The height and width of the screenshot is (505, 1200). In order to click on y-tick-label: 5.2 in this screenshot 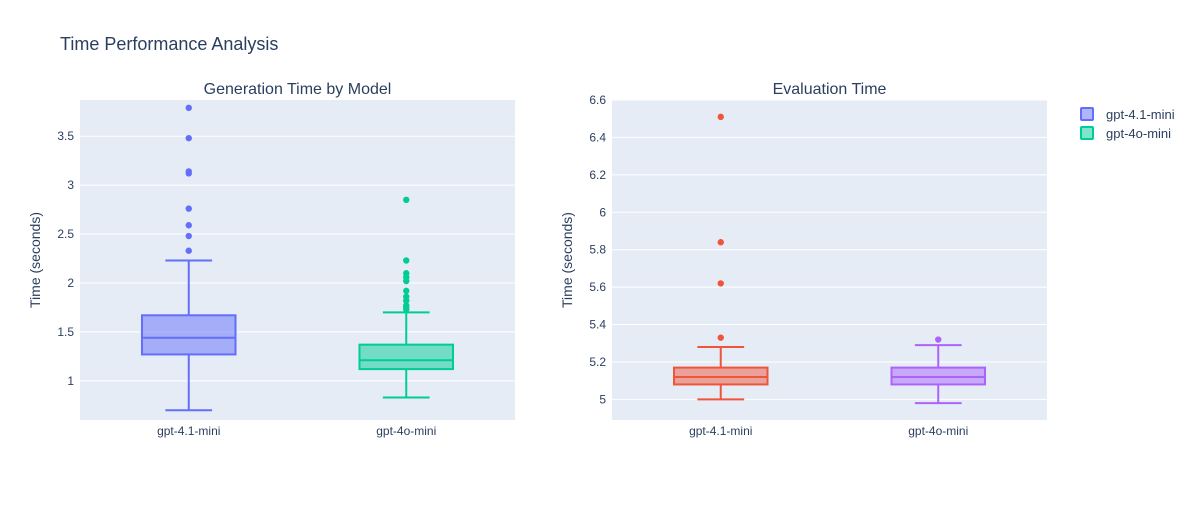, I will do `click(597, 362)`.